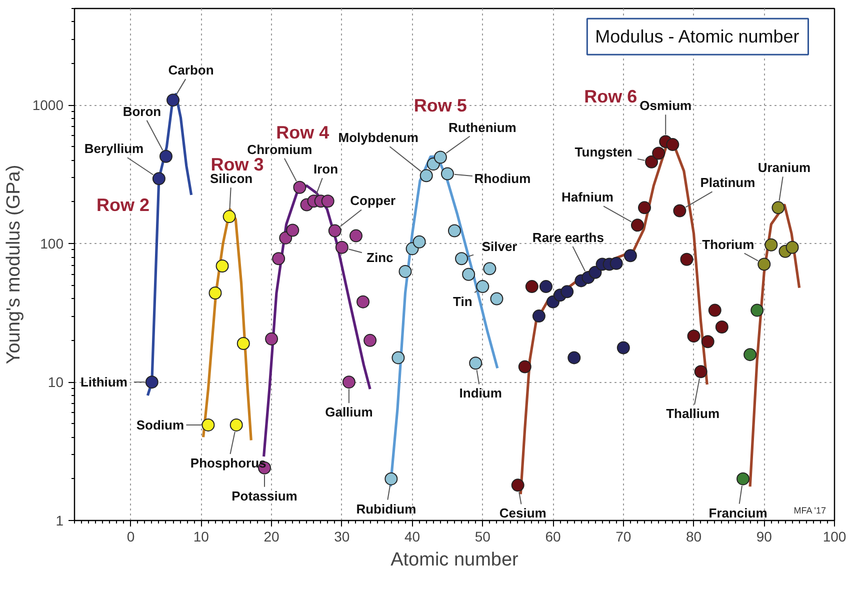 This screenshot has width=867, height=589. I want to click on annotation: Platinum, so click(728, 182).